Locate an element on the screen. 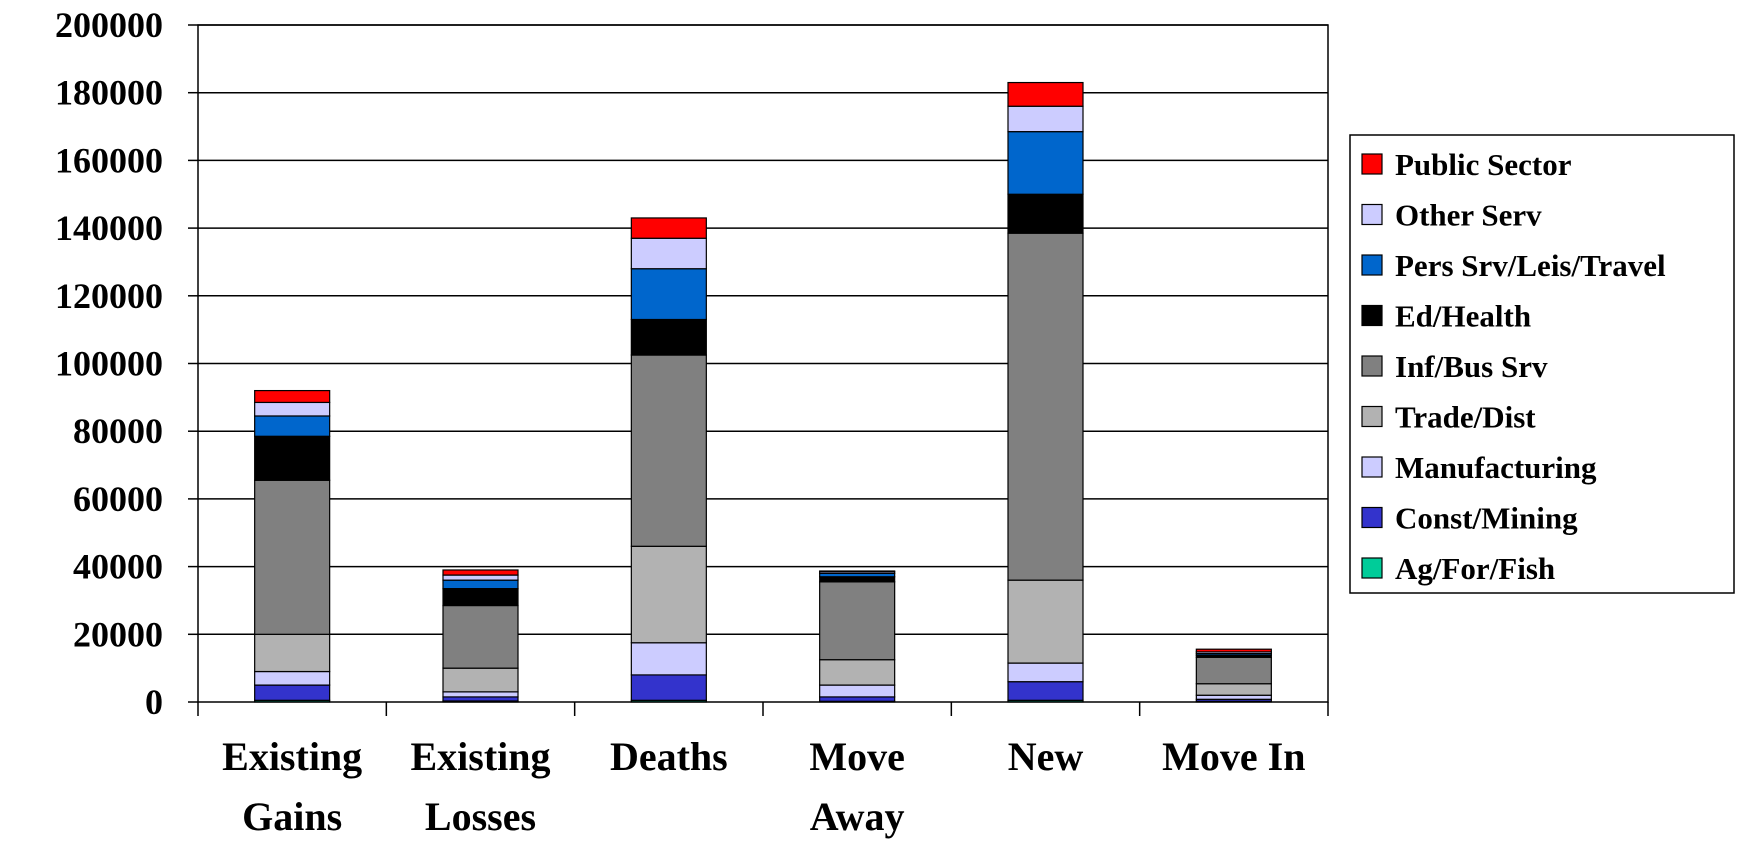 The width and height of the screenshot is (1745, 853). x-tick-label: Existing Gains is located at coordinates (292, 786).